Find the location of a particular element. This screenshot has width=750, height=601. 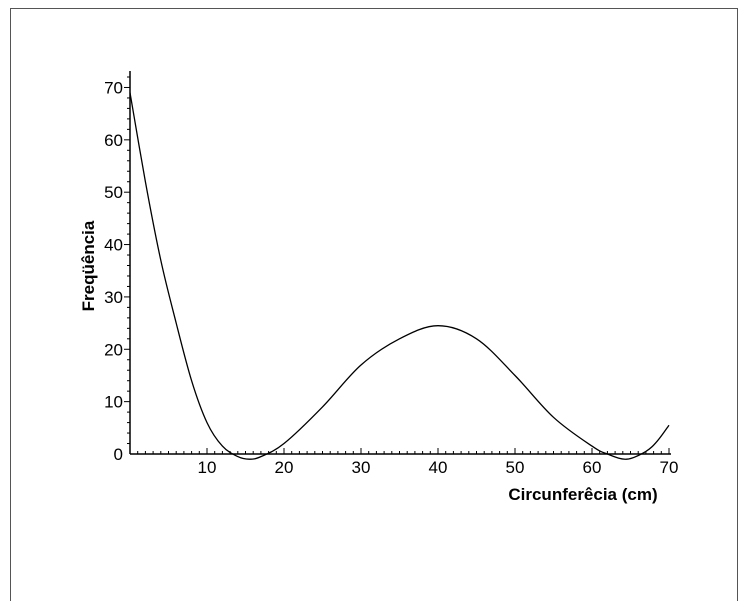

y-tick-label: 20 is located at coordinates (113, 349).